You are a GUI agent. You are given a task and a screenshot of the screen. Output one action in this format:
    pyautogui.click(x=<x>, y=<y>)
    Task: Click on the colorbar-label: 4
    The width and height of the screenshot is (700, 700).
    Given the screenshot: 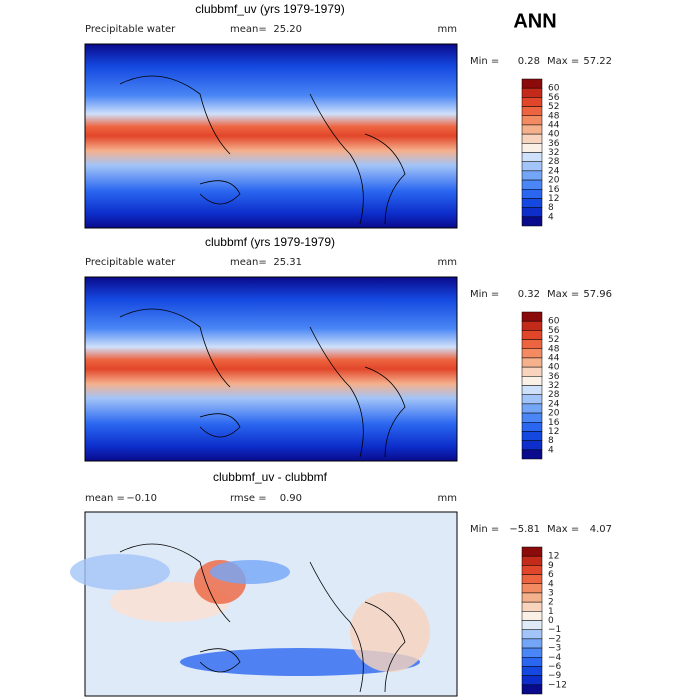 What is the action you would take?
    pyautogui.click(x=551, y=450)
    